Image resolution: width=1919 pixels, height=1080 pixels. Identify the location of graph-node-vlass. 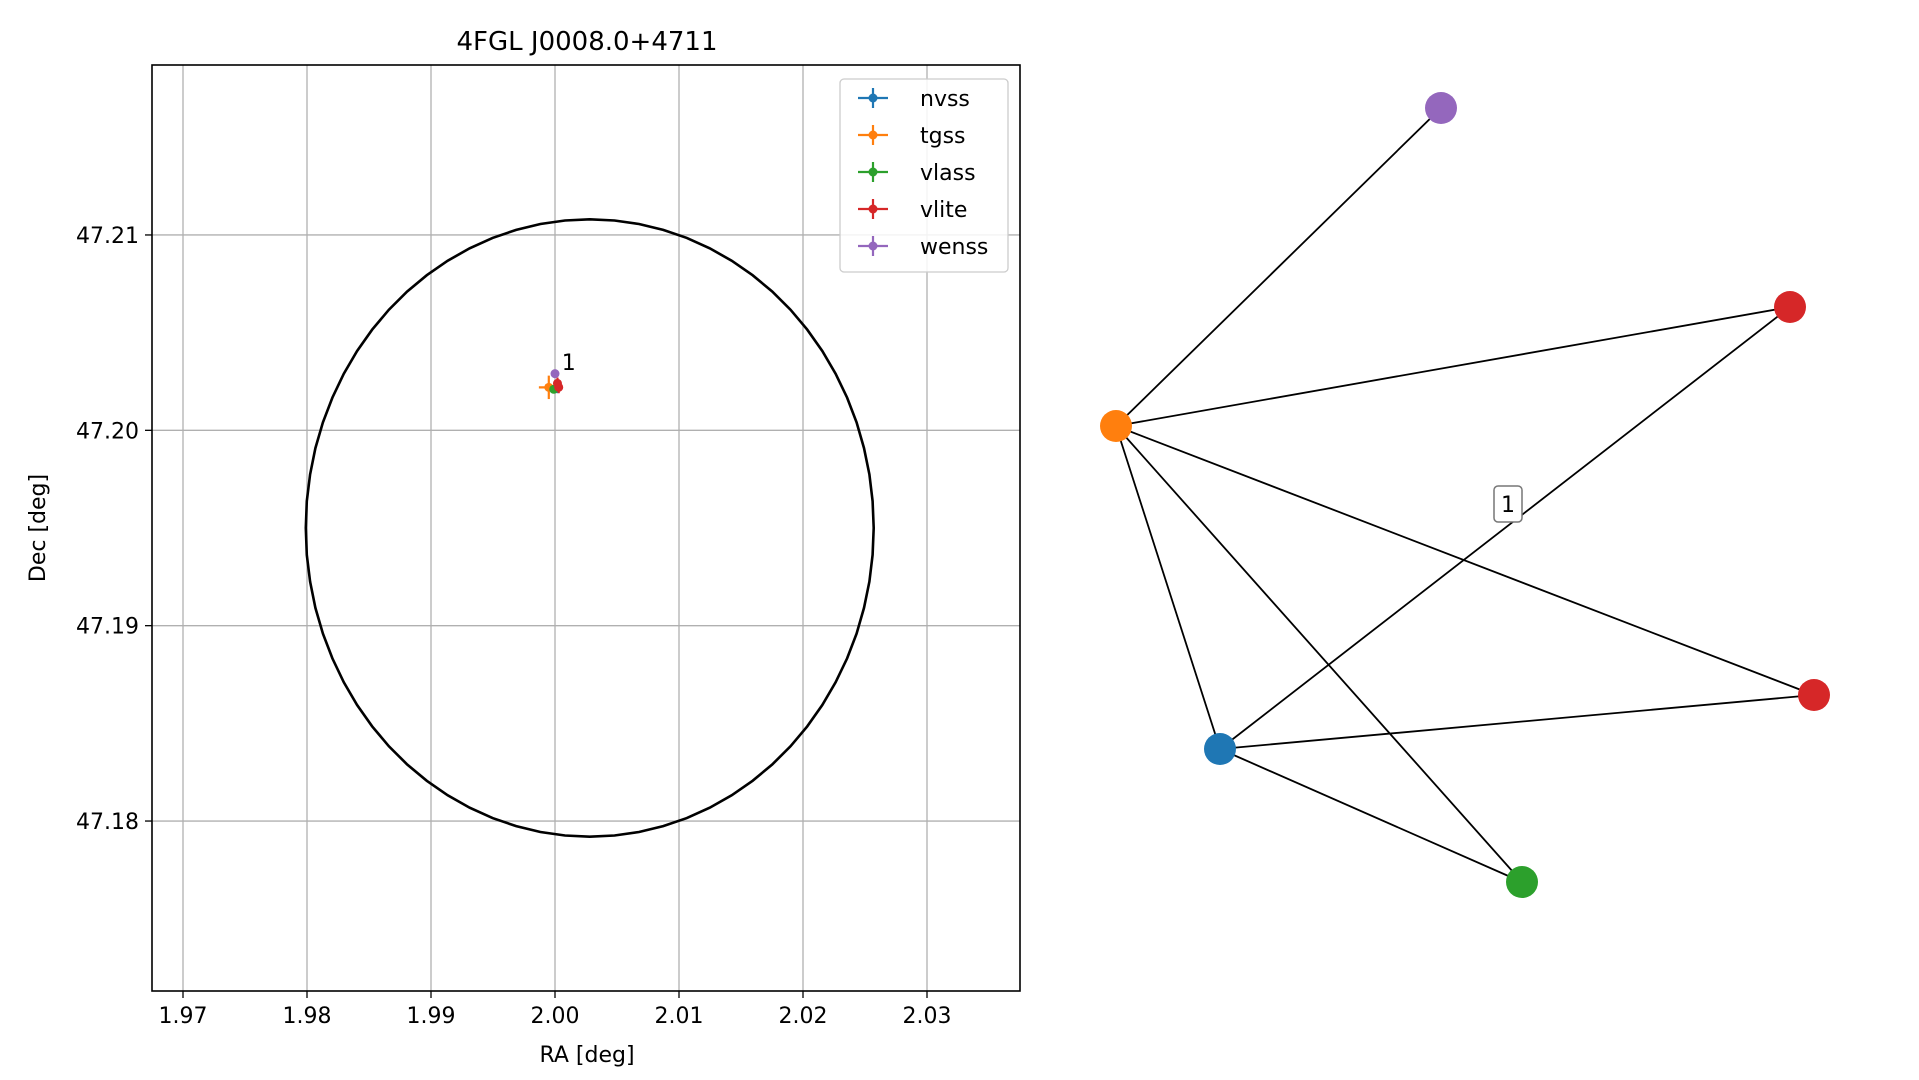
(1522, 882).